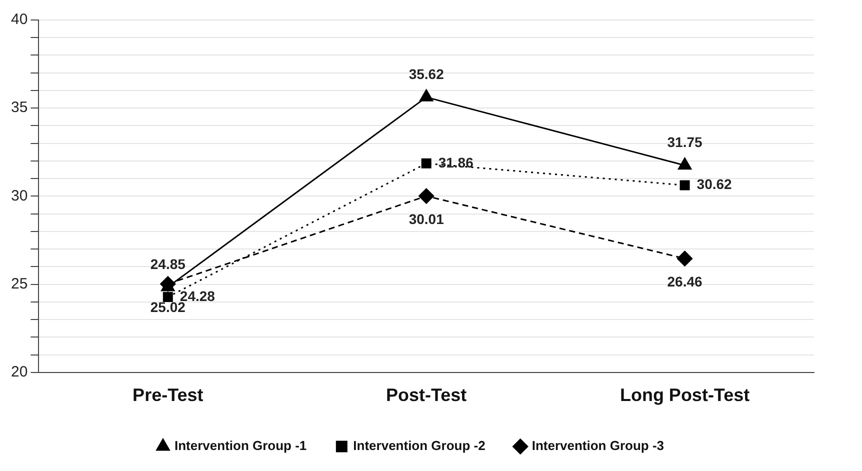 Image resolution: width=862 pixels, height=471 pixels. I want to click on y-tick-label: 25, so click(19, 283).